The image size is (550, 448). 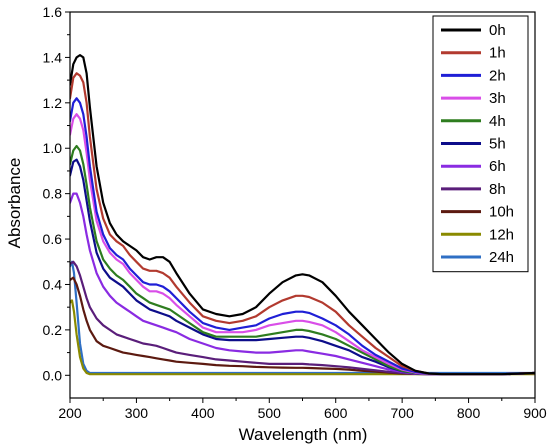 What do you see at coordinates (497, 144) in the screenshot?
I see `legend-label-5h: 5h` at bounding box center [497, 144].